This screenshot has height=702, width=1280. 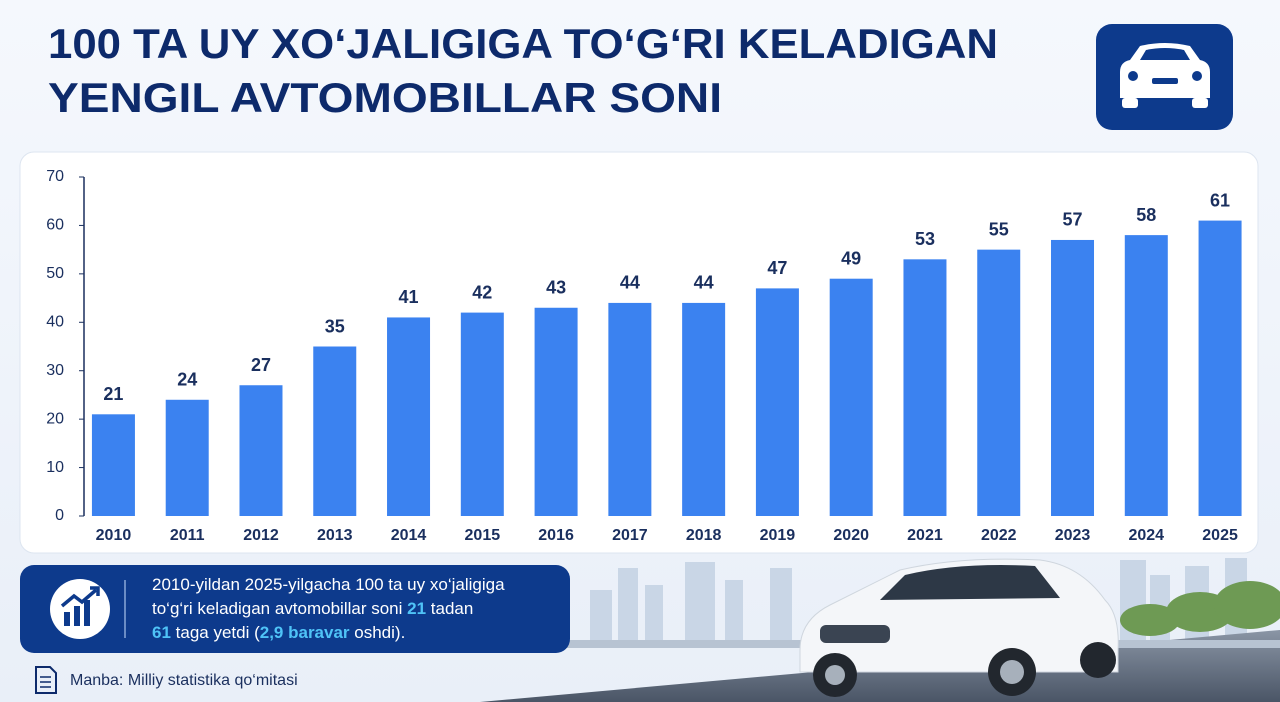 What do you see at coordinates (187, 535) in the screenshot?
I see `x-tick-label: 2011` at bounding box center [187, 535].